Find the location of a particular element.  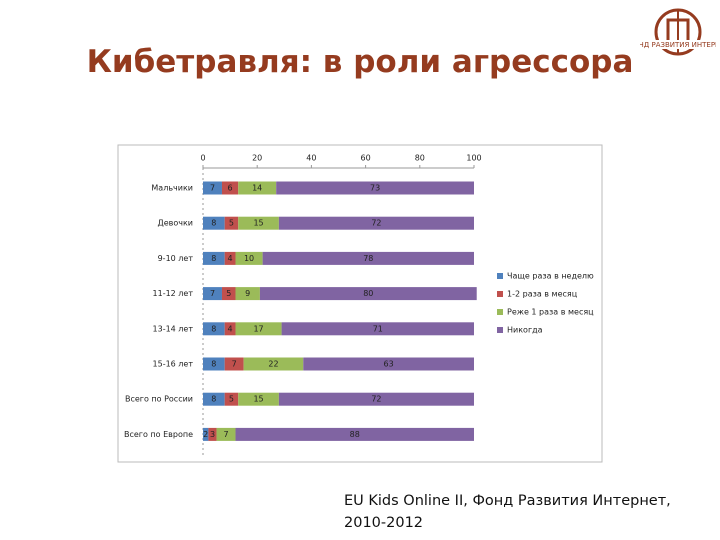

y-tick-label: 9-10 лет is located at coordinates (176, 258).